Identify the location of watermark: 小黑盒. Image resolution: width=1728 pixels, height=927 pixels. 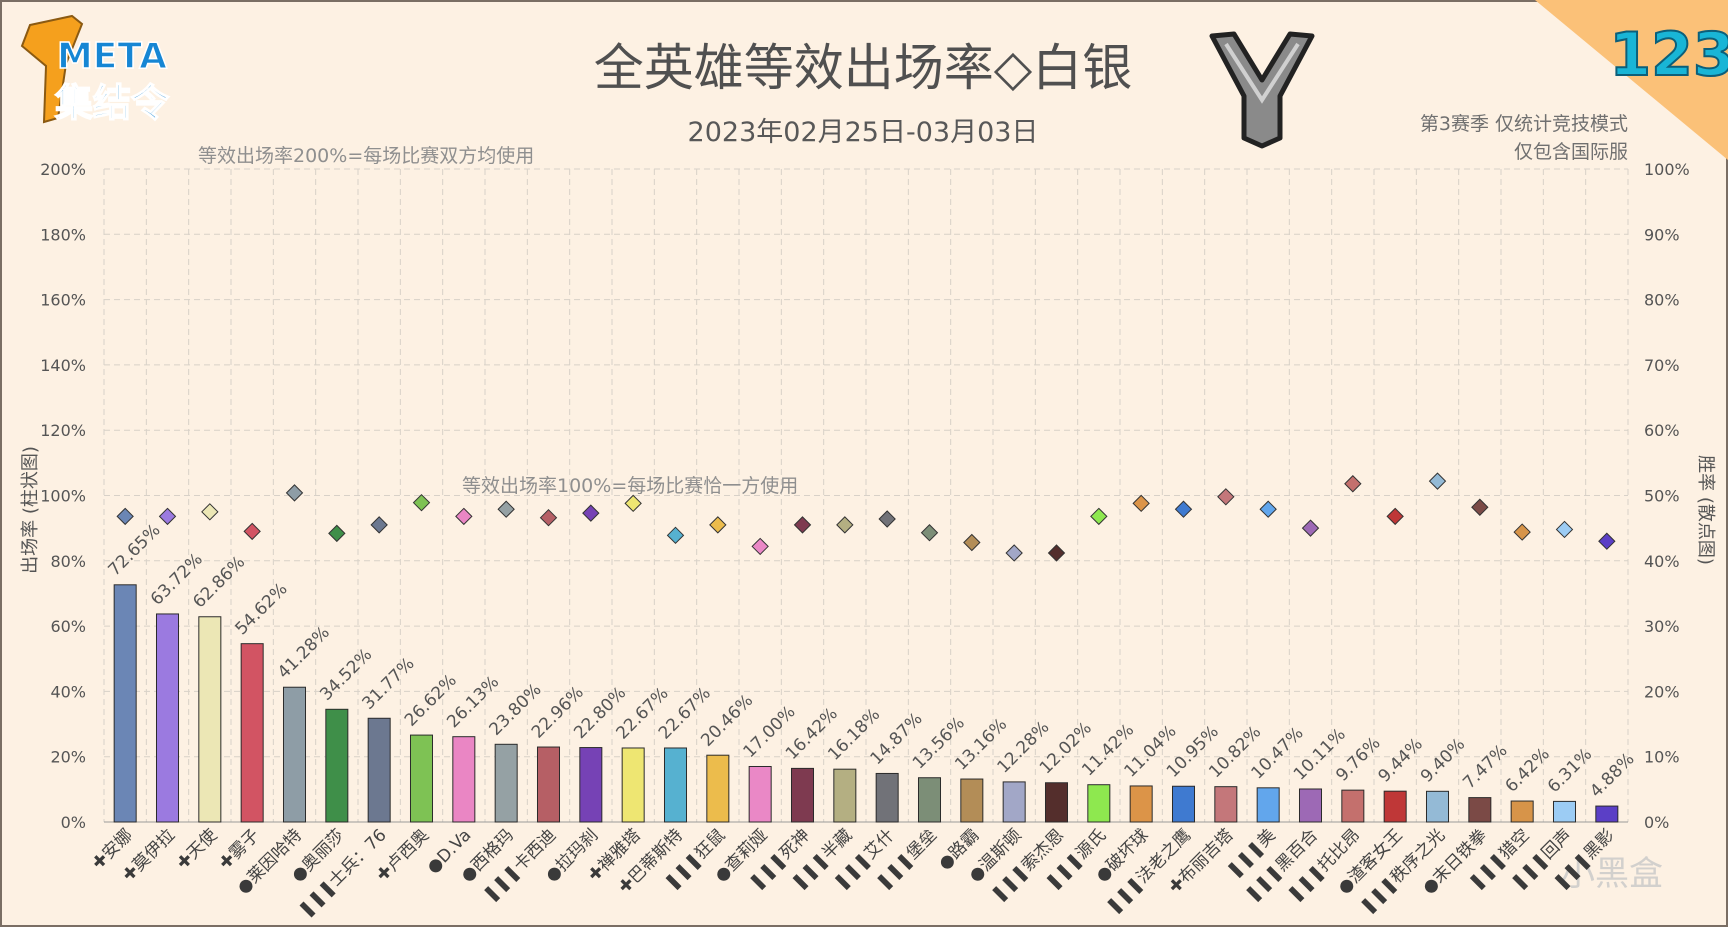
(1612, 874).